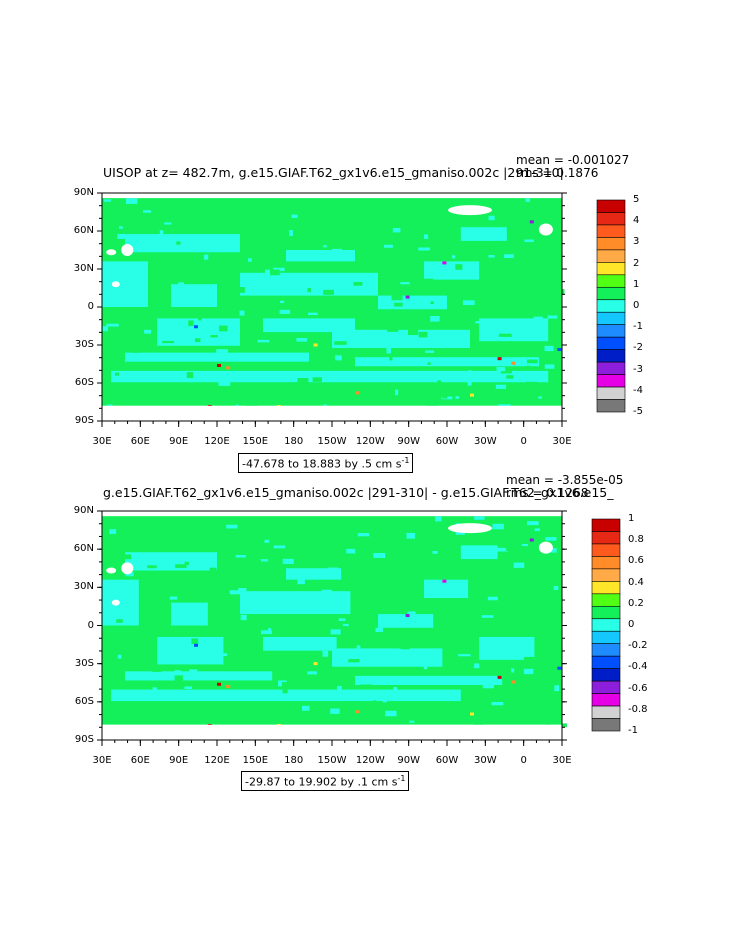 This screenshot has height=945, width=733. What do you see at coordinates (523, 760) in the screenshot?
I see `x-tick-label: 0` at bounding box center [523, 760].